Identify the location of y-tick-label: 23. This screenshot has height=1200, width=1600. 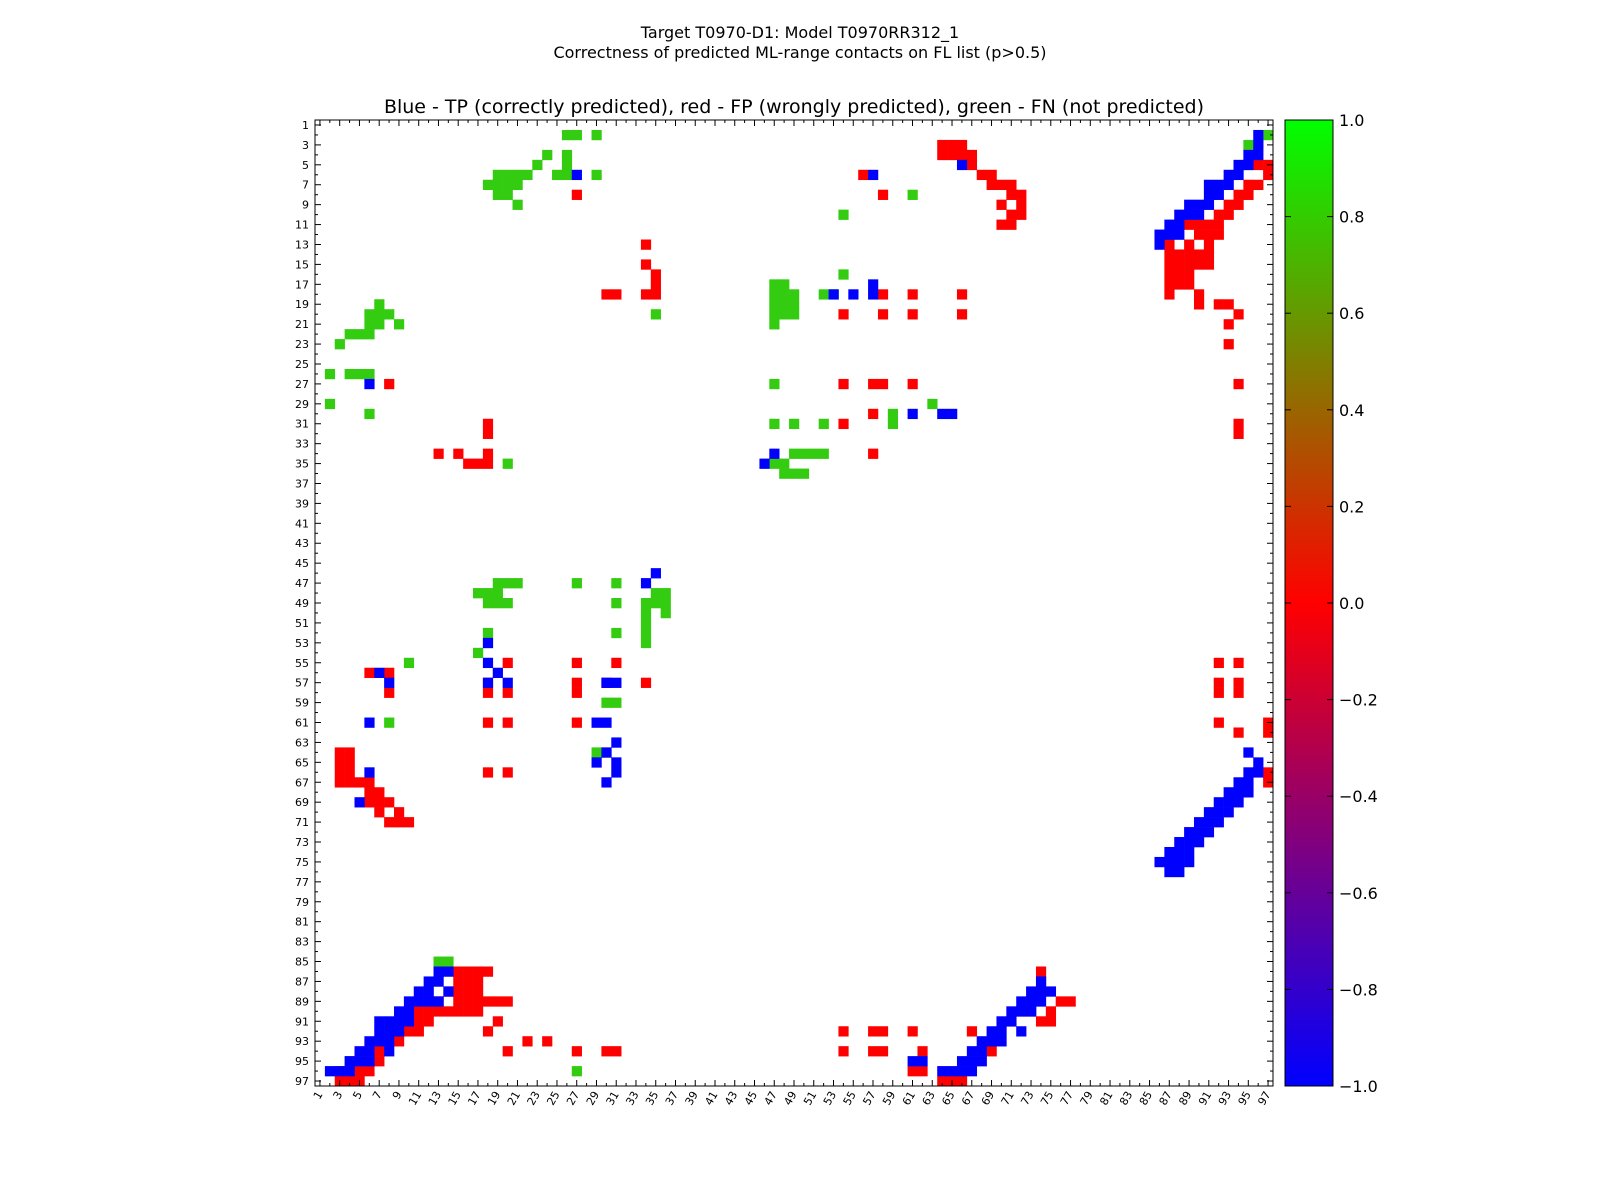
(302, 344).